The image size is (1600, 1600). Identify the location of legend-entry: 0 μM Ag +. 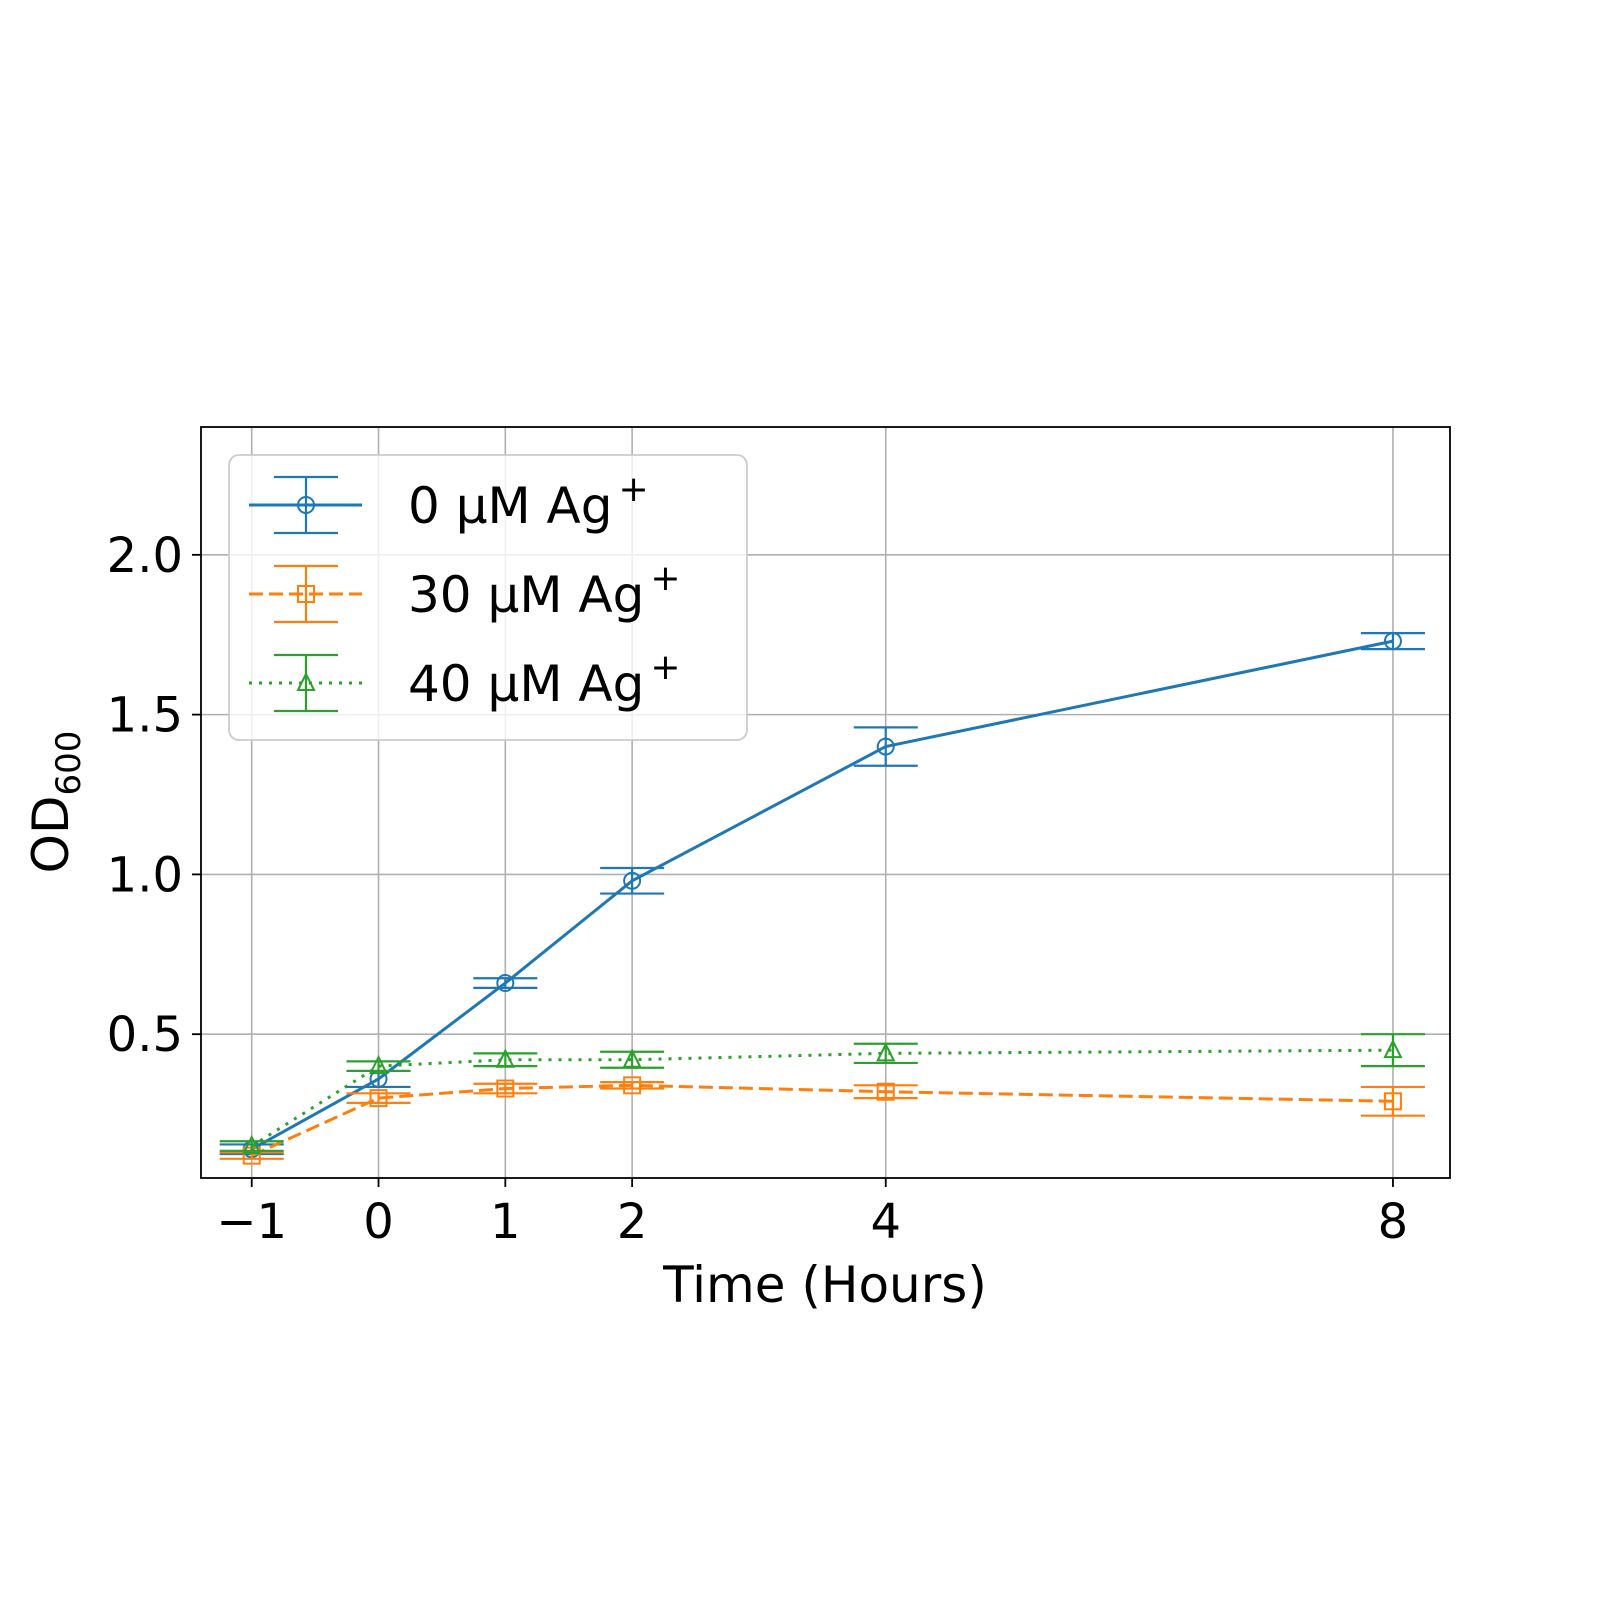
(449, 502).